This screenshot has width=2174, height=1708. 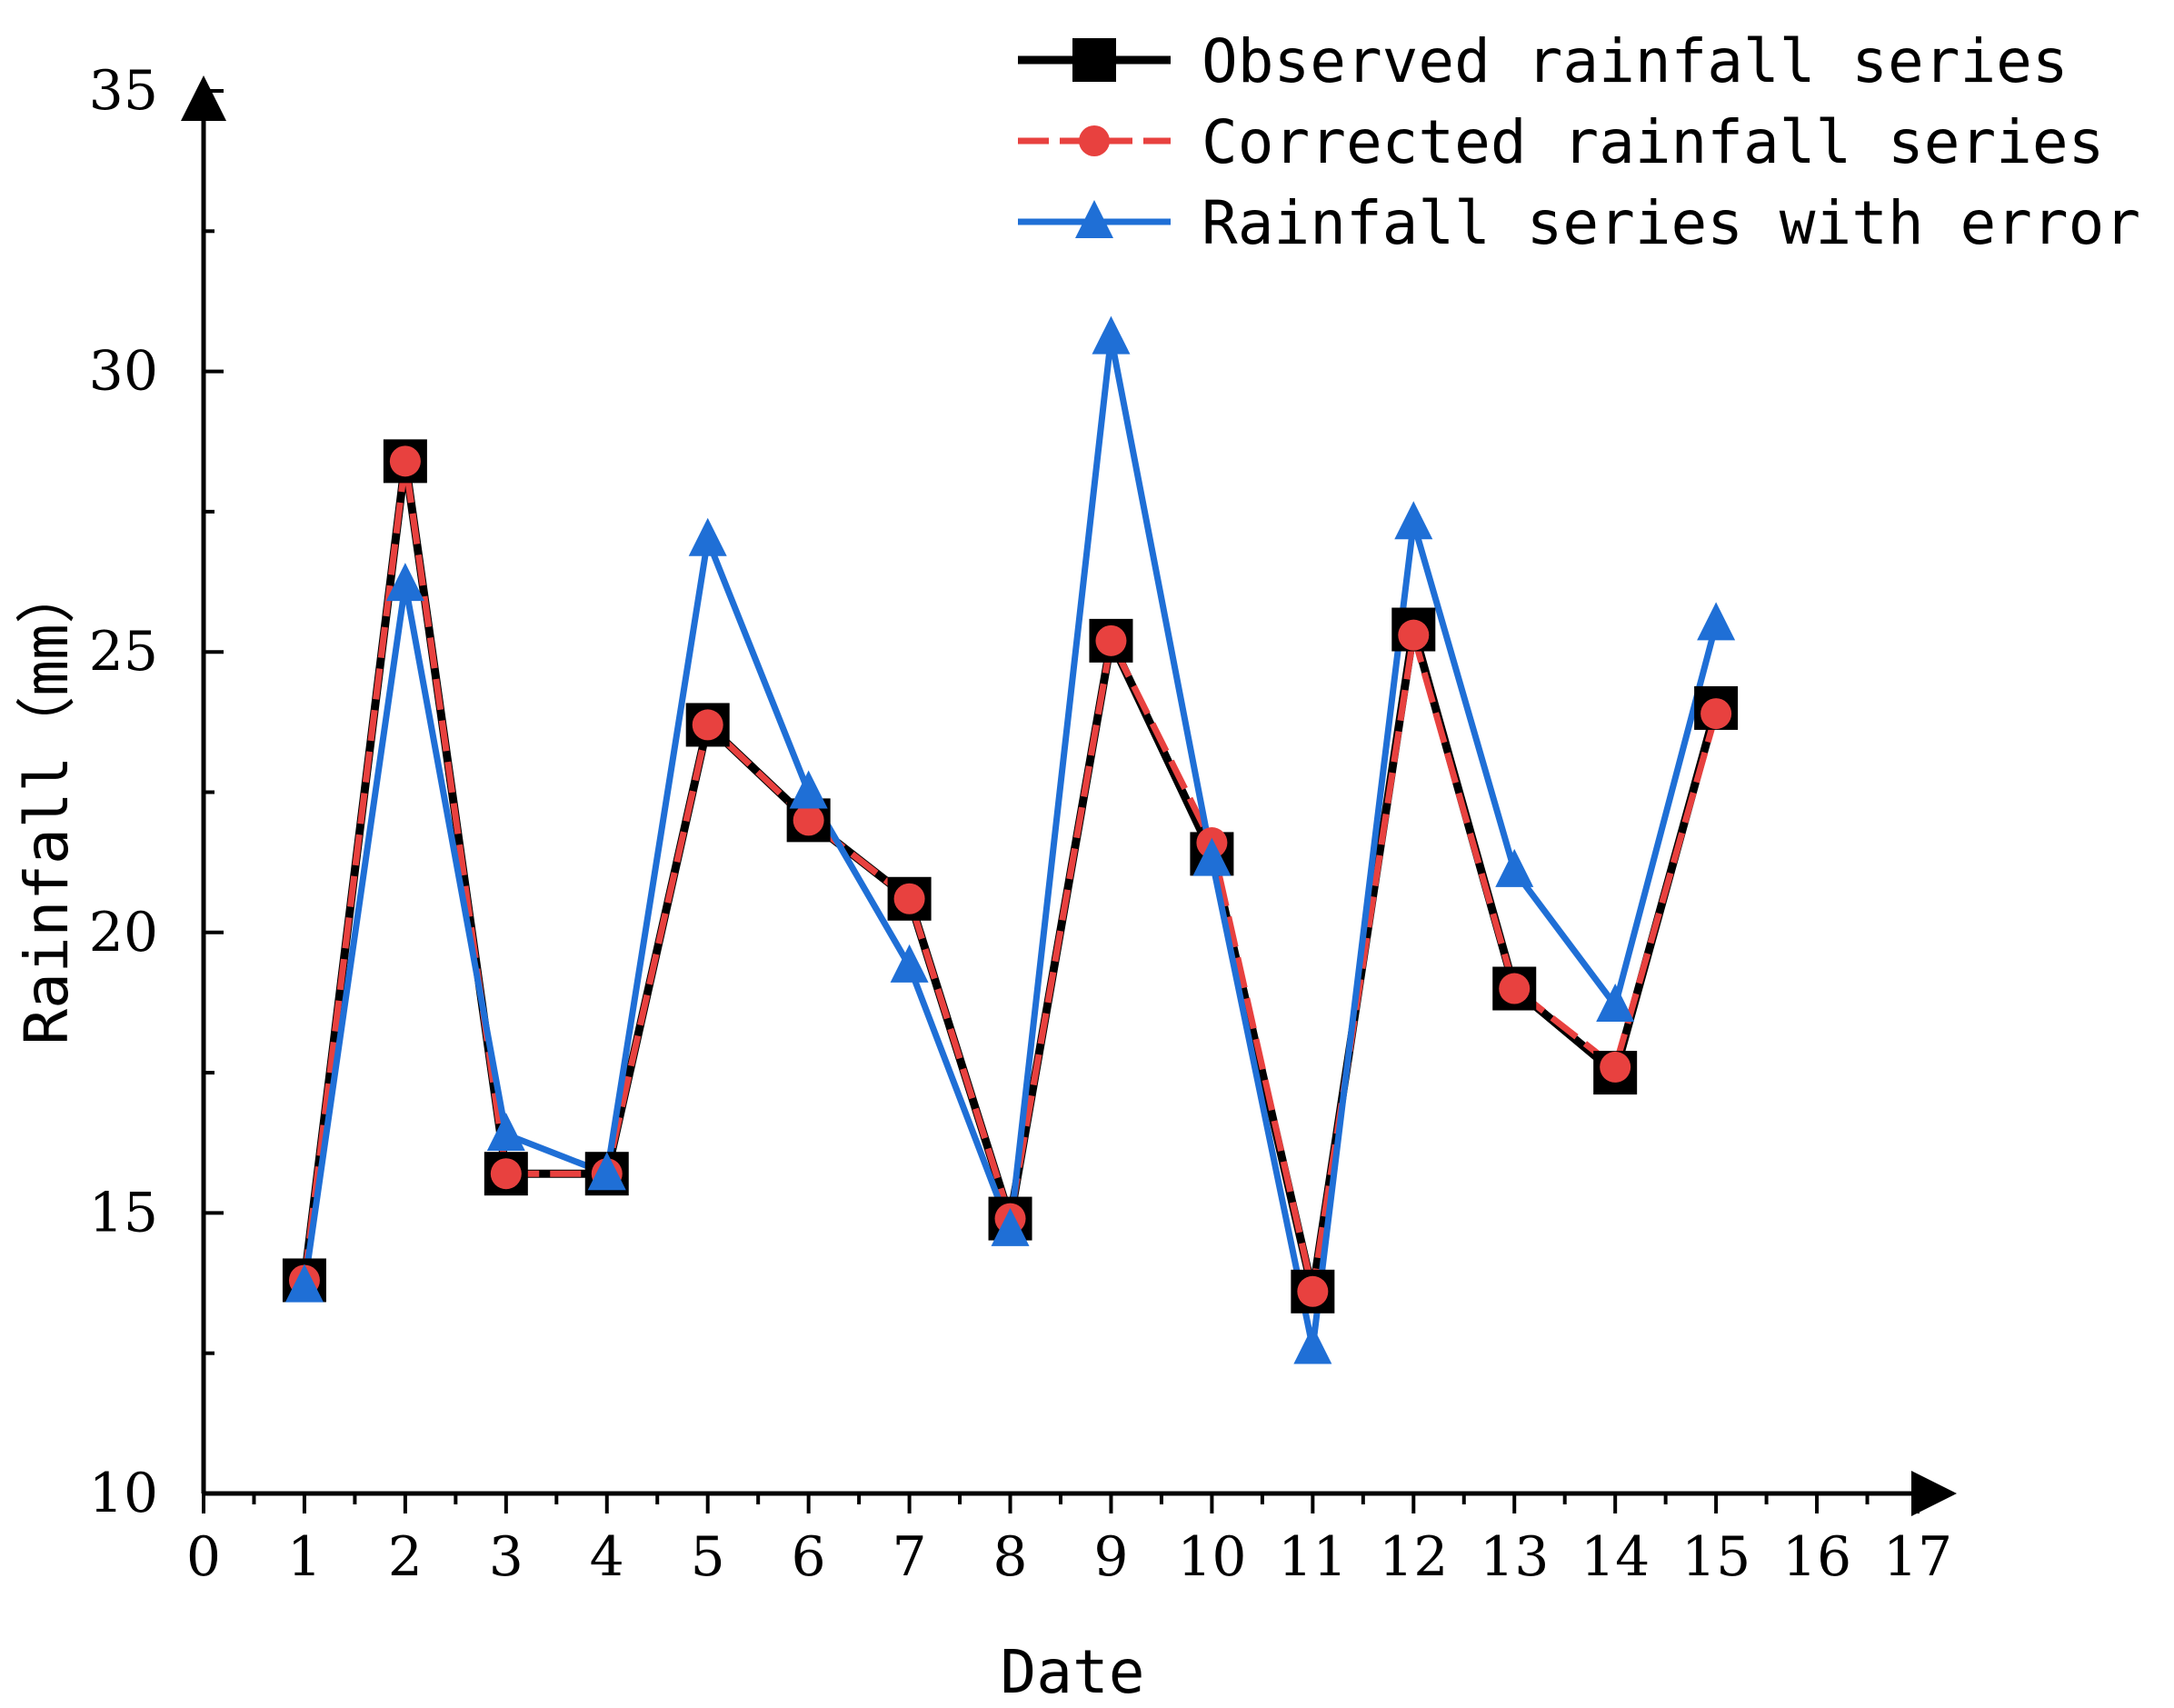 What do you see at coordinates (1212, 1557) in the screenshot?
I see `x-tick-label: 10` at bounding box center [1212, 1557].